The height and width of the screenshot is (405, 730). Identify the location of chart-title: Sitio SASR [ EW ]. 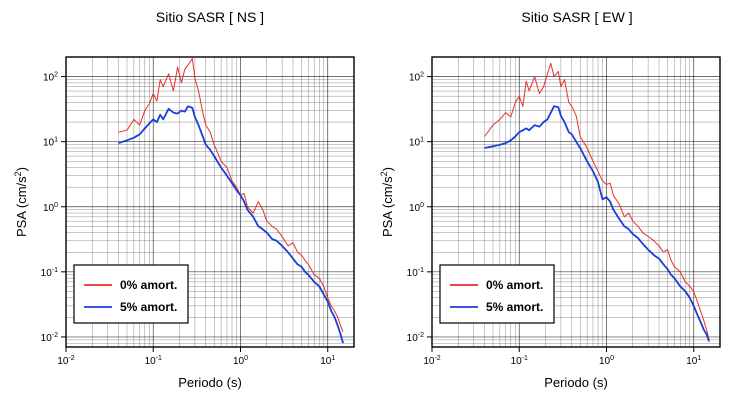
(576, 17).